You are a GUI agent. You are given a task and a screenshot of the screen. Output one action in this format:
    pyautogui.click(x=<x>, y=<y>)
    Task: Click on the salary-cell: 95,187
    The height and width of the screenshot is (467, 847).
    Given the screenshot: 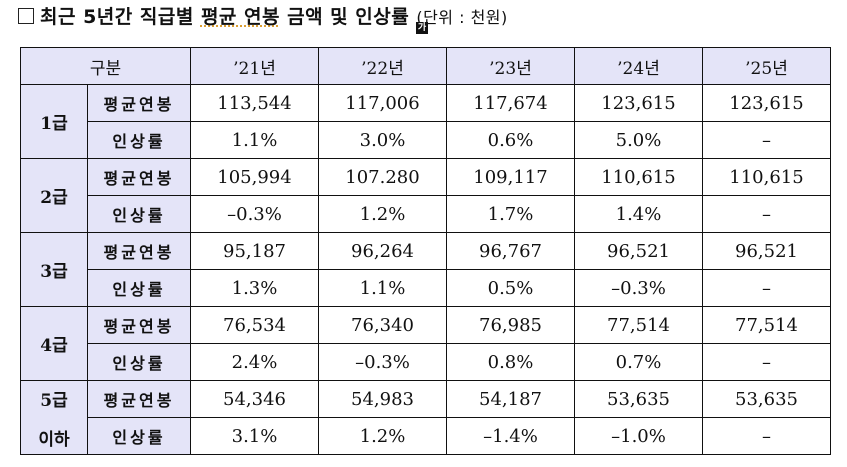 What is the action you would take?
    pyautogui.click(x=254, y=251)
    